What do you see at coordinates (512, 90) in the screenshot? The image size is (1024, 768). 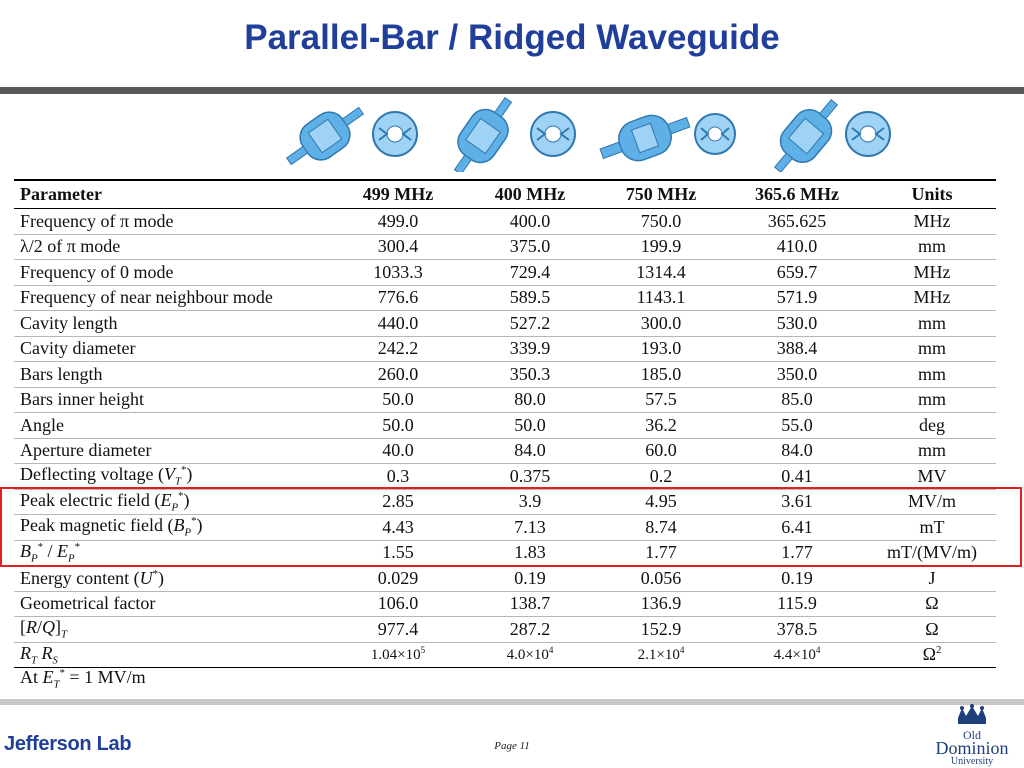 I see `title-divider` at bounding box center [512, 90].